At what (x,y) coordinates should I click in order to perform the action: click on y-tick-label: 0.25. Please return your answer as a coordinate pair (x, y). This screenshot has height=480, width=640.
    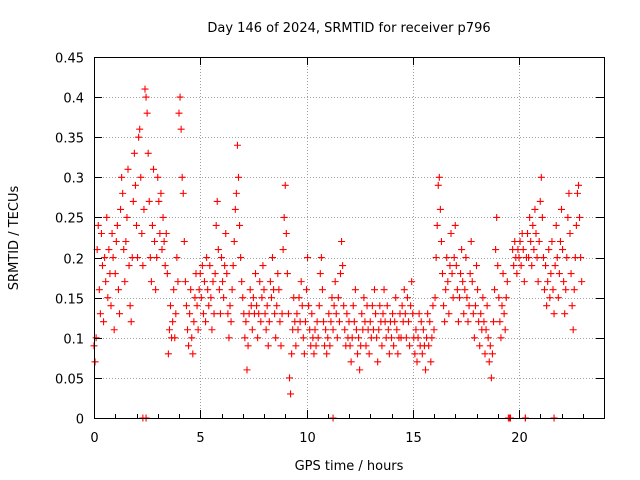
    Looking at the image, I should click on (69, 219).